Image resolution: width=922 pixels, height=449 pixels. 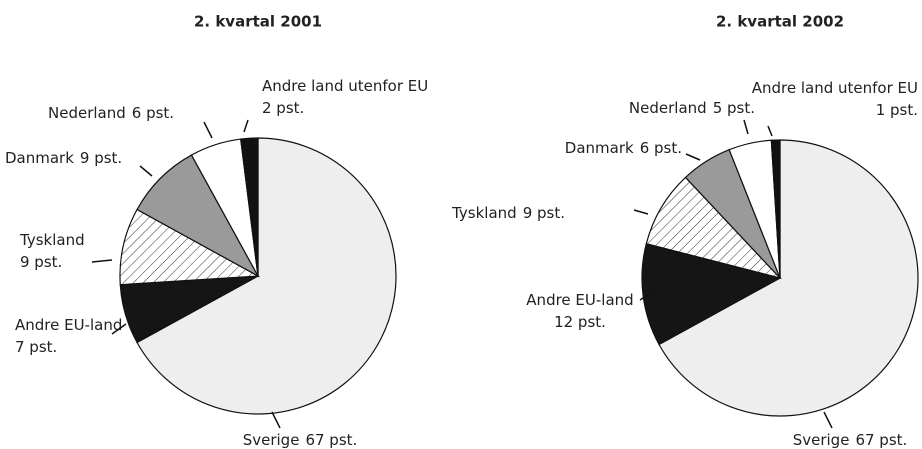 I want to click on slice-value-label: 2 pst., so click(x=283, y=108).